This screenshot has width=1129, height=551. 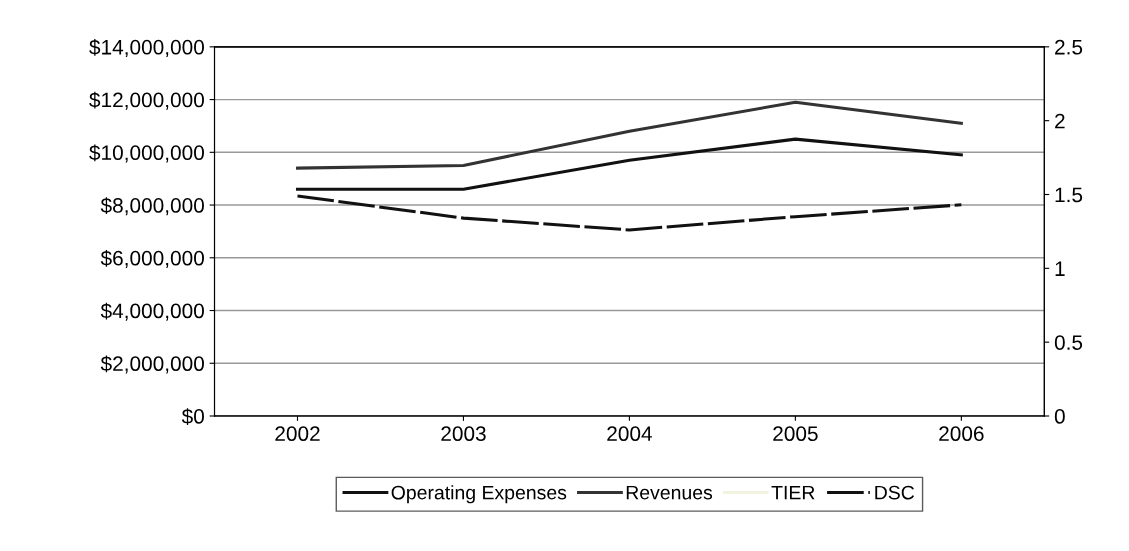 I want to click on y2-tick-label: 0, so click(x=1059, y=416).